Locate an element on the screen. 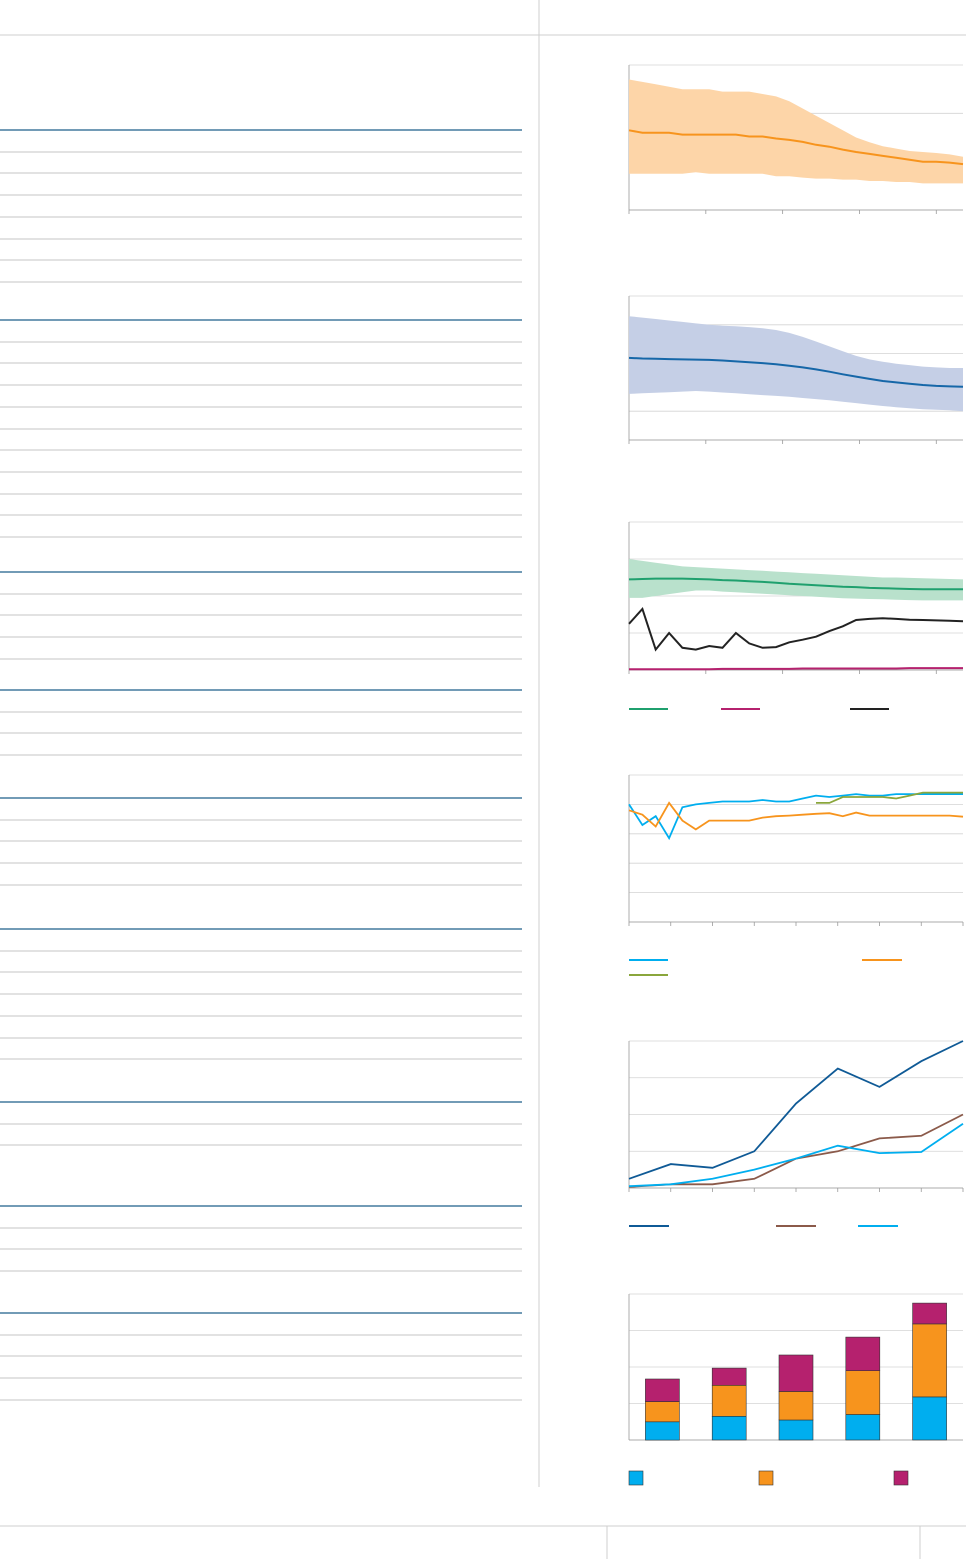 The height and width of the screenshot is (1559, 966). chart-4-series-orange is located at coordinates (796, 816).